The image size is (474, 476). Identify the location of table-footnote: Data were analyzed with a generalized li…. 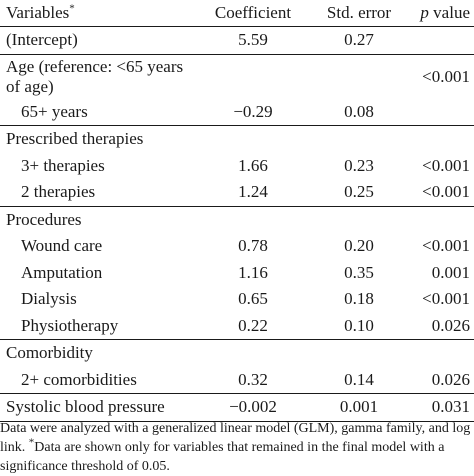
(237, 447).